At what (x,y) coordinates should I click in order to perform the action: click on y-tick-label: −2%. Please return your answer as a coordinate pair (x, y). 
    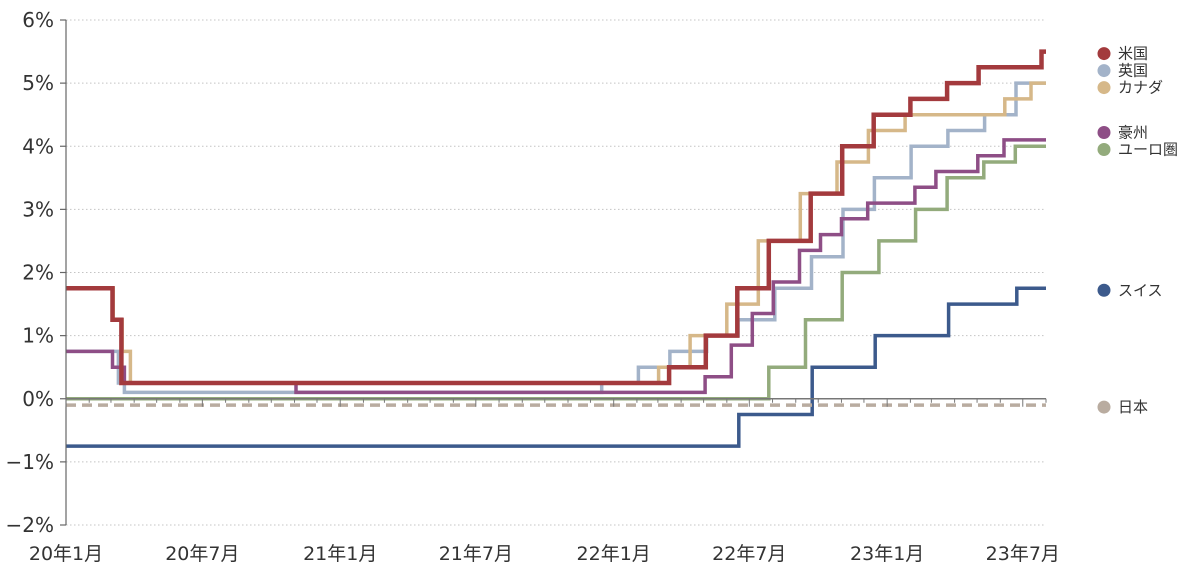
    Looking at the image, I should click on (30, 525).